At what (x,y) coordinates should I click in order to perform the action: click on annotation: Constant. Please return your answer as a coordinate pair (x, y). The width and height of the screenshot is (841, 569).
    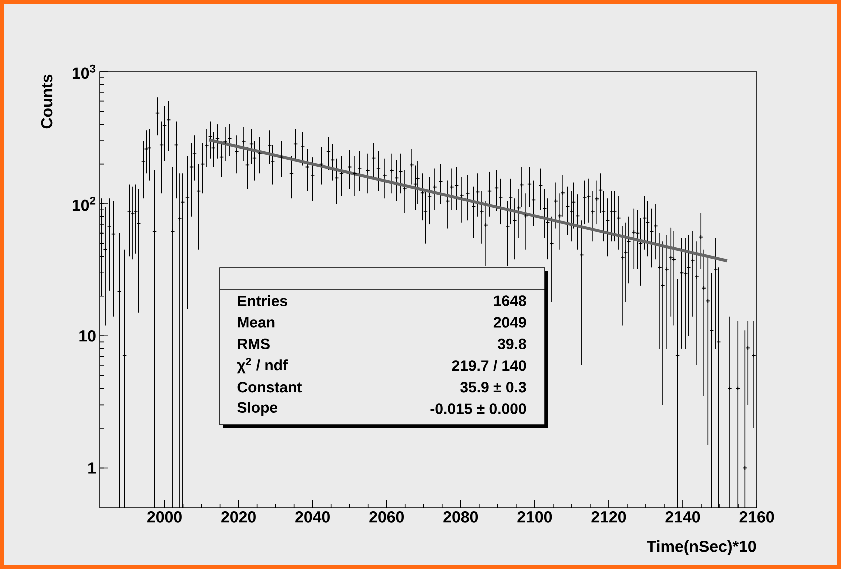
    Looking at the image, I should click on (270, 387).